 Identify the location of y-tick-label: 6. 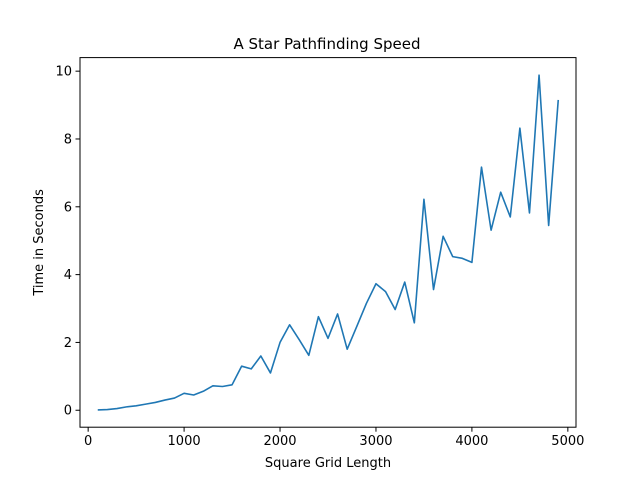
(68, 207).